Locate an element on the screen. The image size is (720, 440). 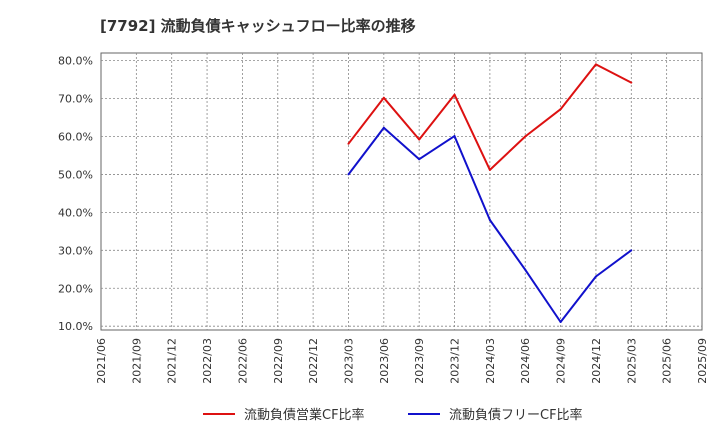
x-tick-label: 2024/12 is located at coordinates (596, 361).